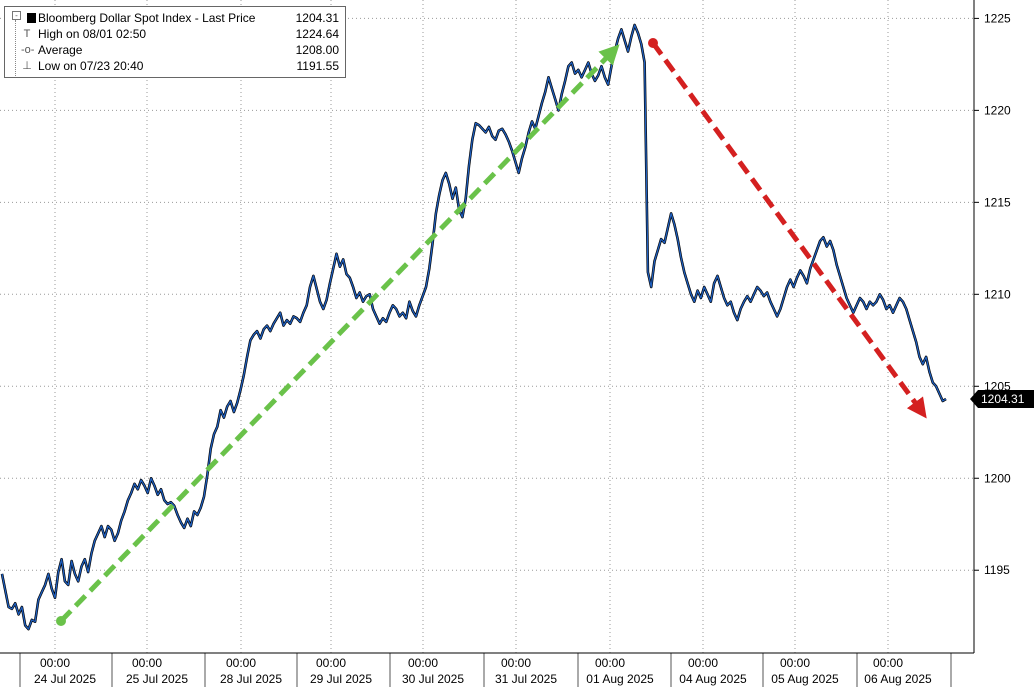  Describe the element at coordinates (31, 18) in the screenshot. I see `series-swatch-icon` at that location.